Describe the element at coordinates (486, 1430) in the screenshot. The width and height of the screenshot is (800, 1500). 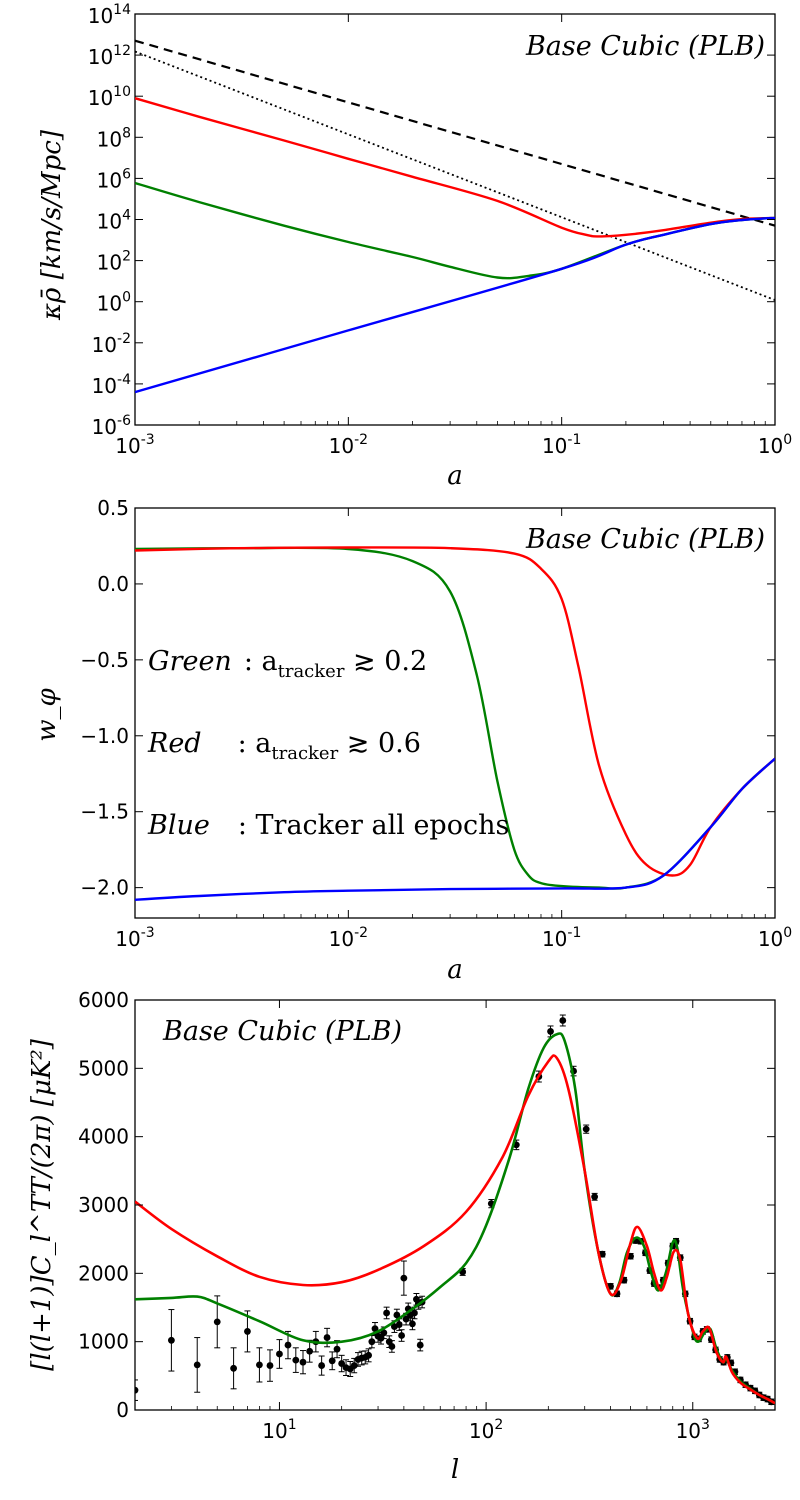
I see `panel3-xtick-label: 10²` at that location.